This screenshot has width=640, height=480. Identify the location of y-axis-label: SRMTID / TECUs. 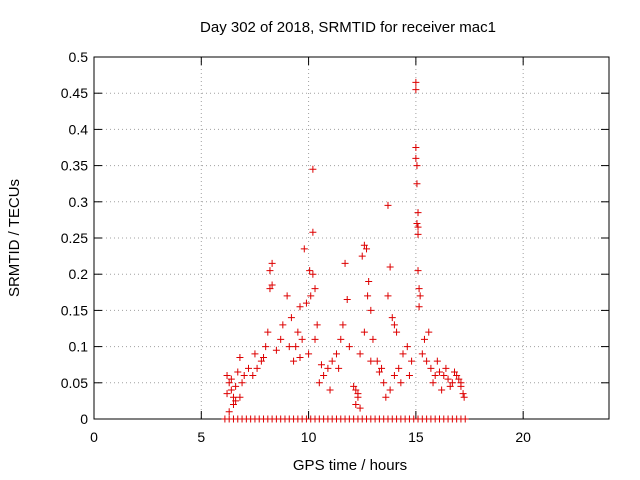
(14, 238).